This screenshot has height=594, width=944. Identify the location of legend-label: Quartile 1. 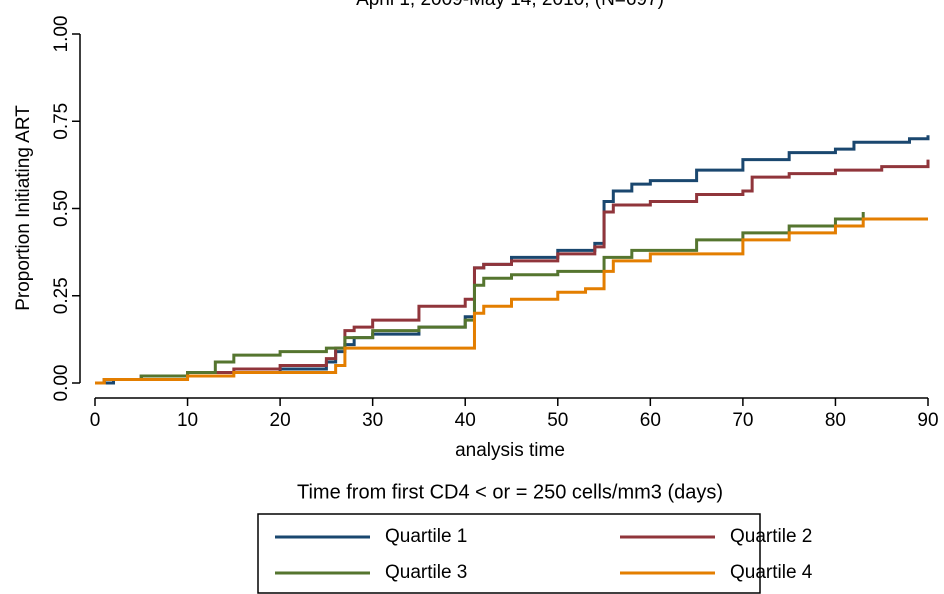
(426, 536).